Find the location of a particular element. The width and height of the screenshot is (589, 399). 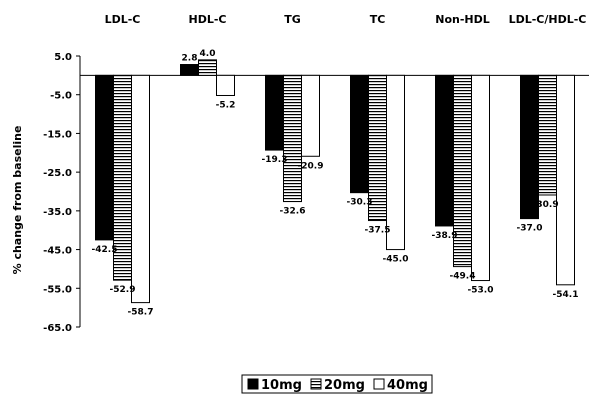

y-tick-label: -55.0 is located at coordinates (57, 289).